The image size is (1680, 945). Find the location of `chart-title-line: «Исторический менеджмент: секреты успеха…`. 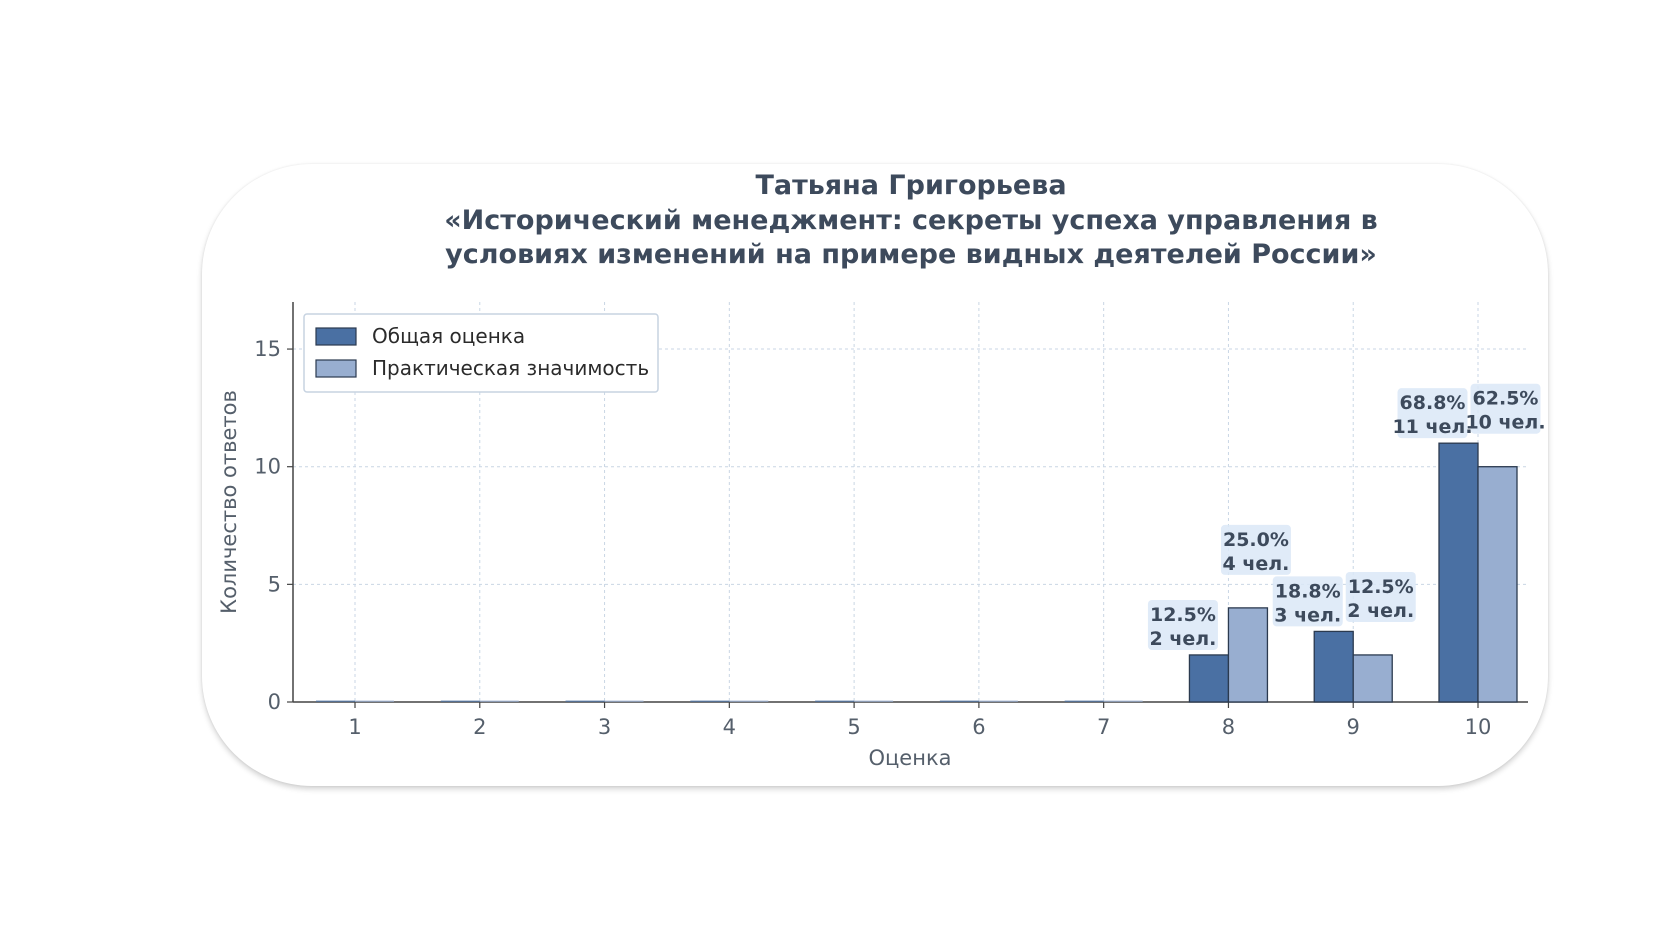

chart-title-line: «Исторический менеджмент: секреты успеха… is located at coordinates (911, 220).